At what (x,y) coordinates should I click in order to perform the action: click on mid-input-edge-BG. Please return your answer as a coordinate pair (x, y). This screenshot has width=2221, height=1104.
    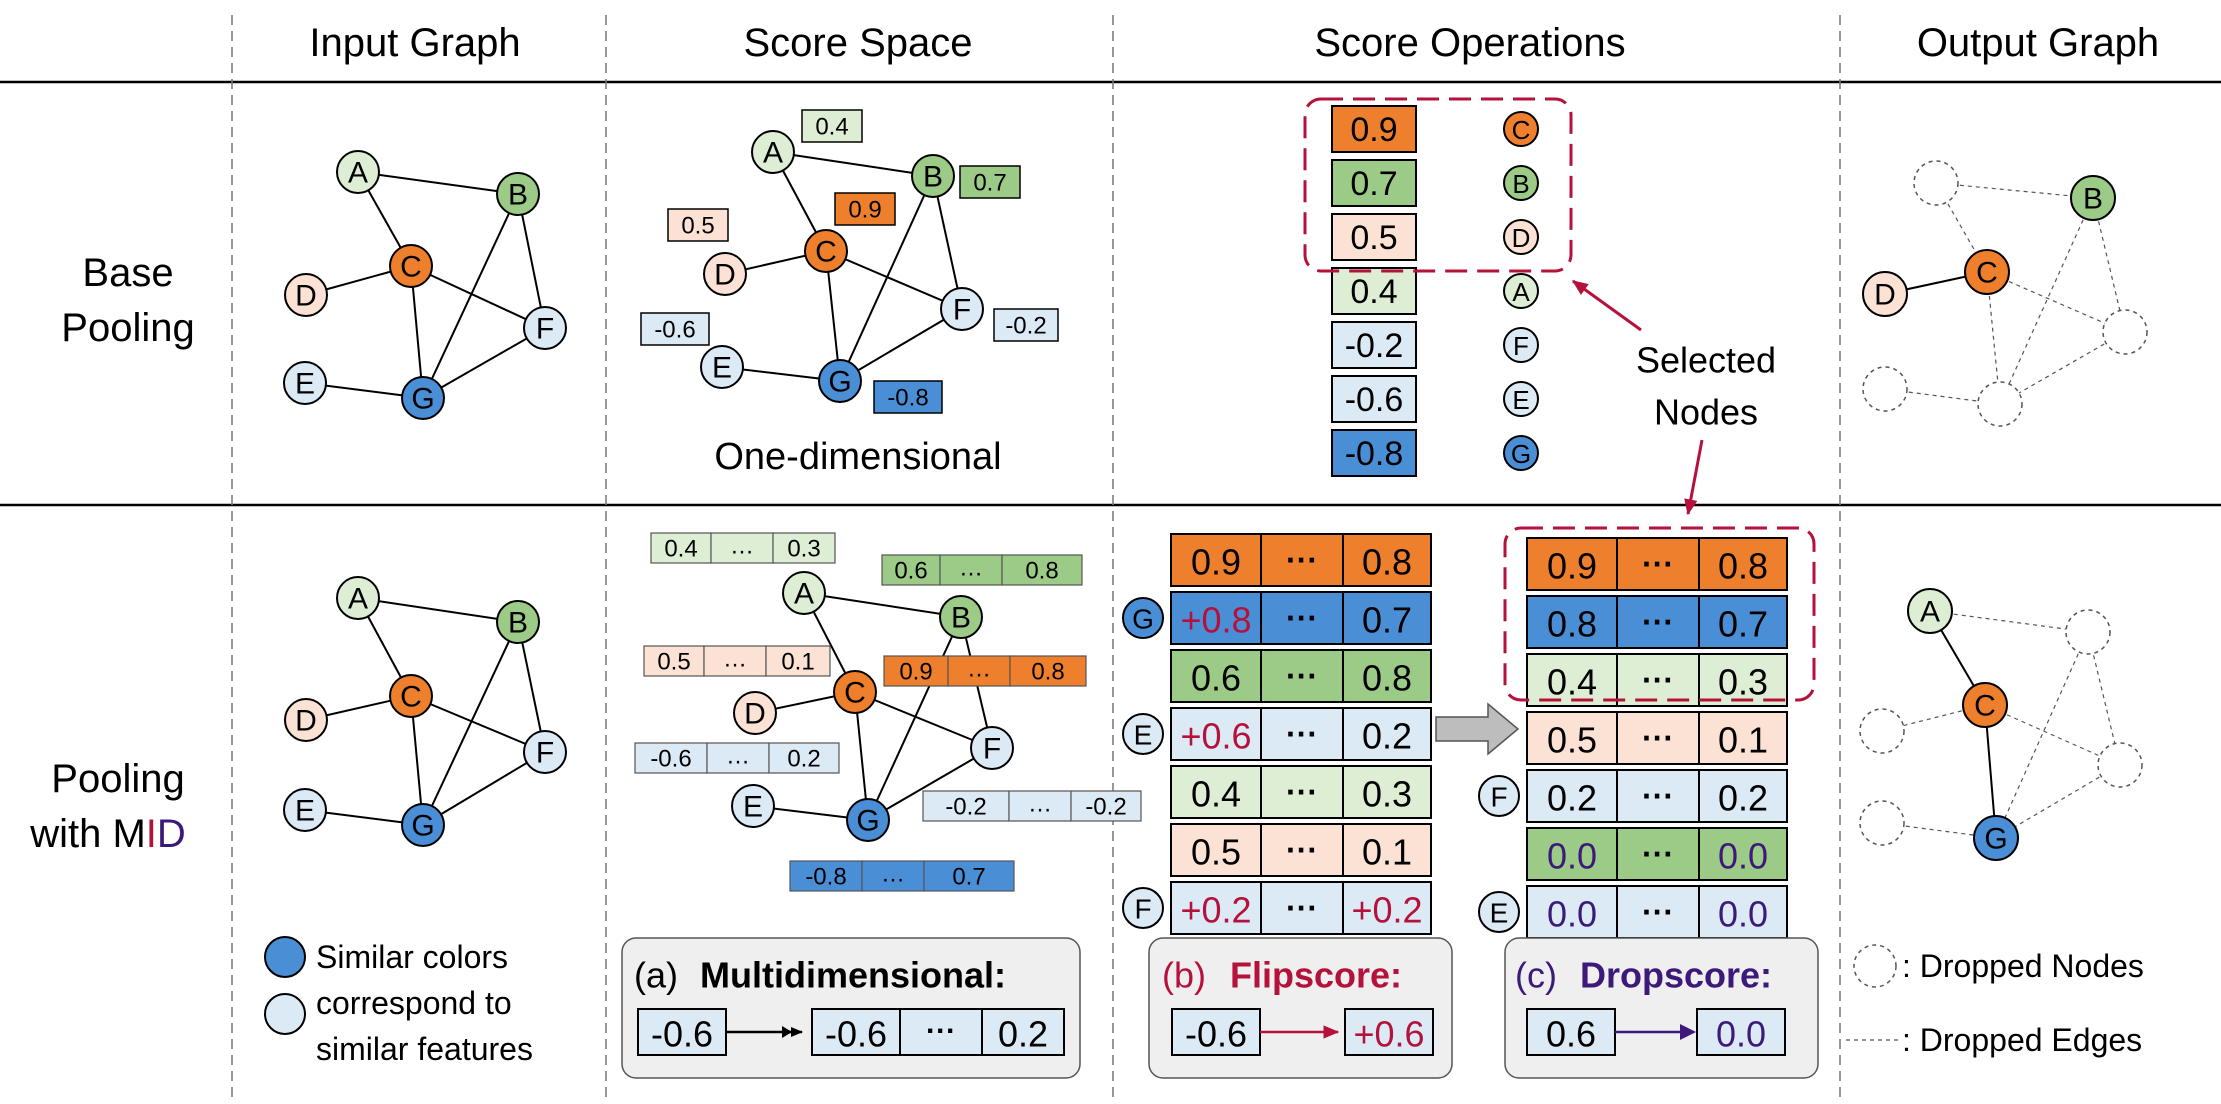
    Looking at the image, I should click on (470, 723).